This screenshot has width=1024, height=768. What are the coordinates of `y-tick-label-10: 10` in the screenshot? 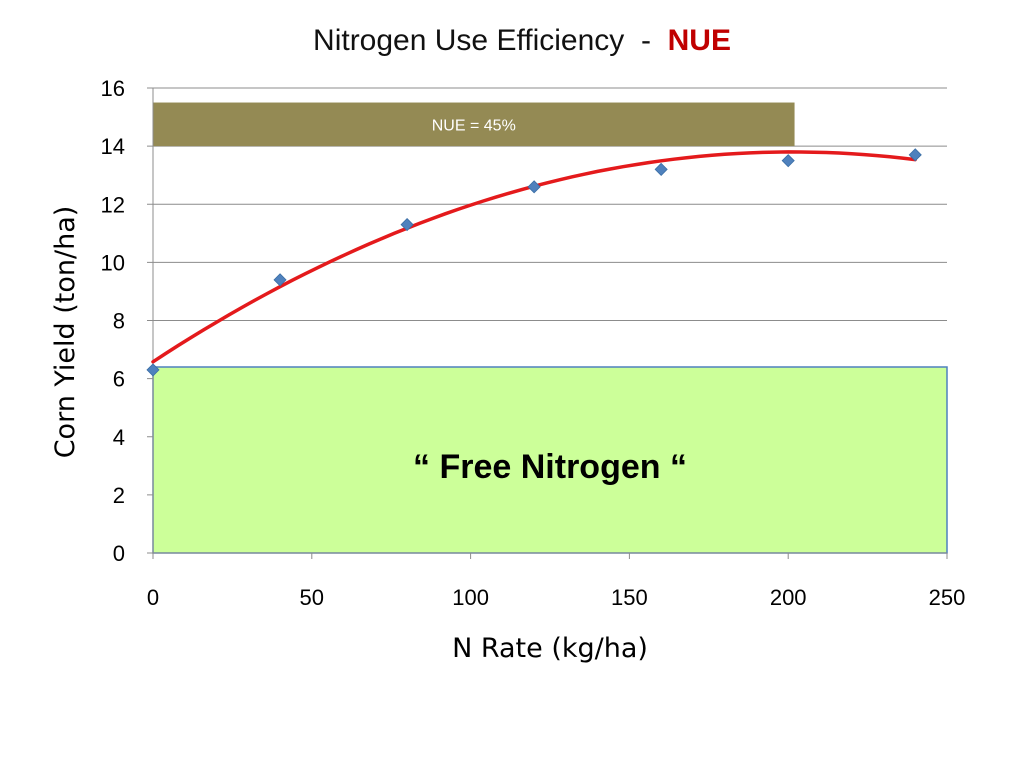 It's located at (113, 262).